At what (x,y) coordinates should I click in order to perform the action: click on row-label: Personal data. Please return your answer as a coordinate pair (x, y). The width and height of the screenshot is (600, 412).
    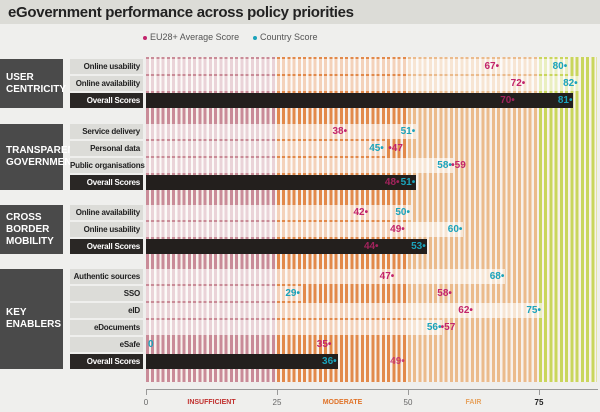
    Looking at the image, I should click on (106, 148).